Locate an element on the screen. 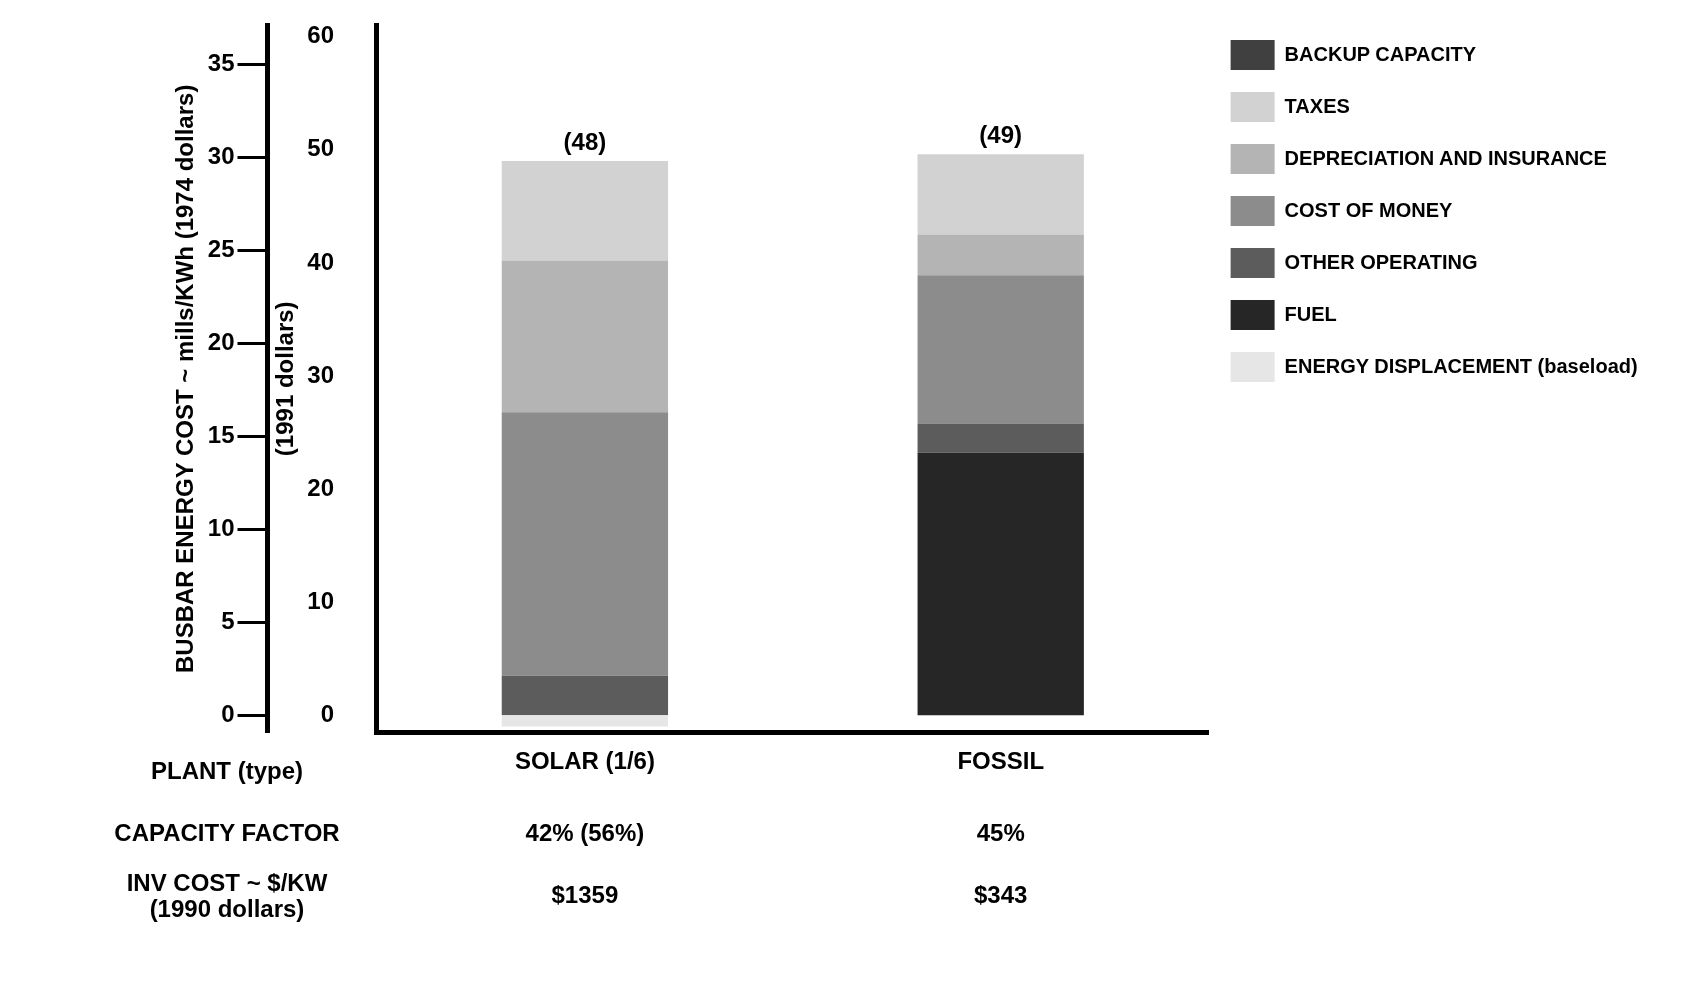  legend-label: ENERGY DISPLACEMENT (baseload) is located at coordinates (1461, 365).